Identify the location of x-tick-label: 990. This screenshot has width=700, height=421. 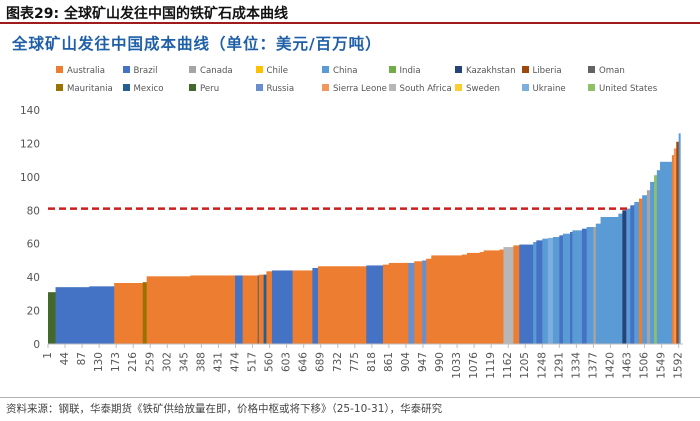
(440, 362).